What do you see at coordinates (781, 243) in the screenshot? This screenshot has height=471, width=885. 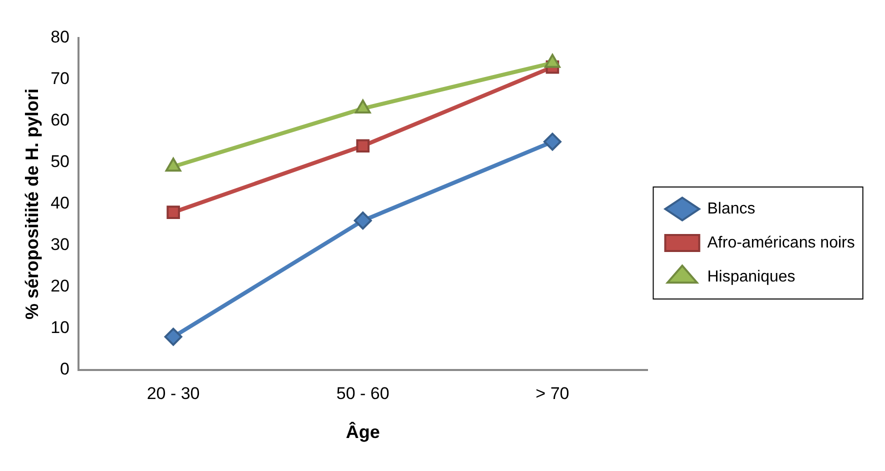 I see `legend-label: Afro-américans noirs` at bounding box center [781, 243].